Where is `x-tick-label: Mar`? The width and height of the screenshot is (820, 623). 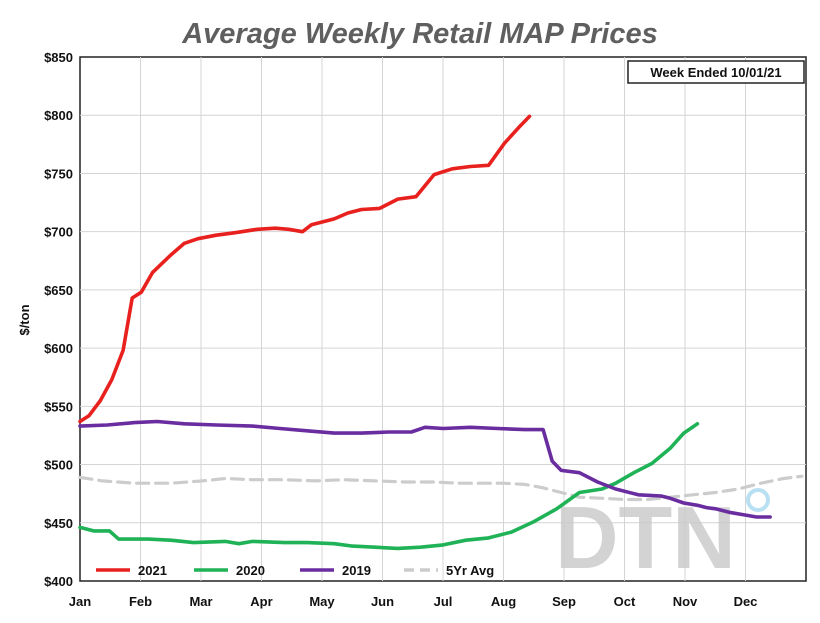 x-tick-label: Mar is located at coordinates (200, 601).